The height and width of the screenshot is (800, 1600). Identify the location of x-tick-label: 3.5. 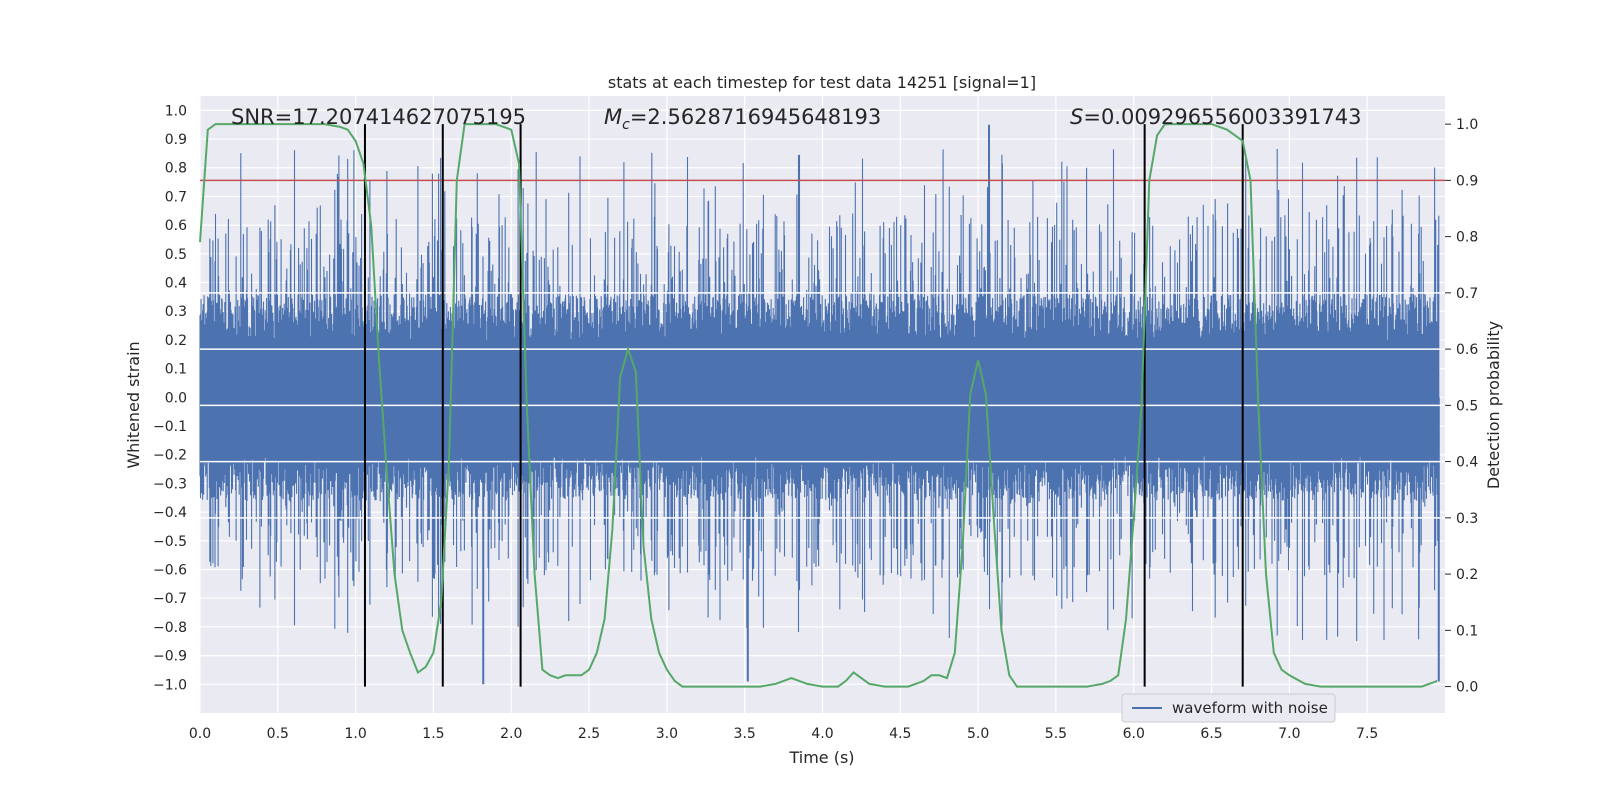
(745, 734).